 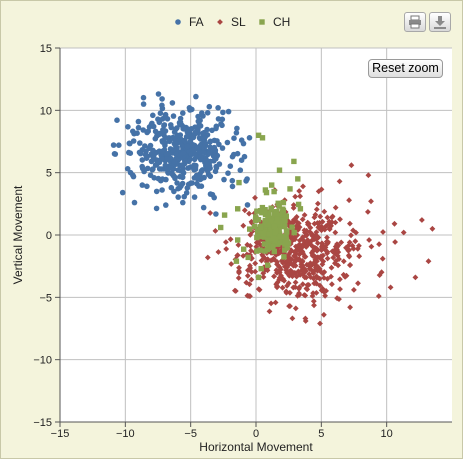 What do you see at coordinates (387, 434) in the screenshot?
I see `x-tick-label: 10` at bounding box center [387, 434].